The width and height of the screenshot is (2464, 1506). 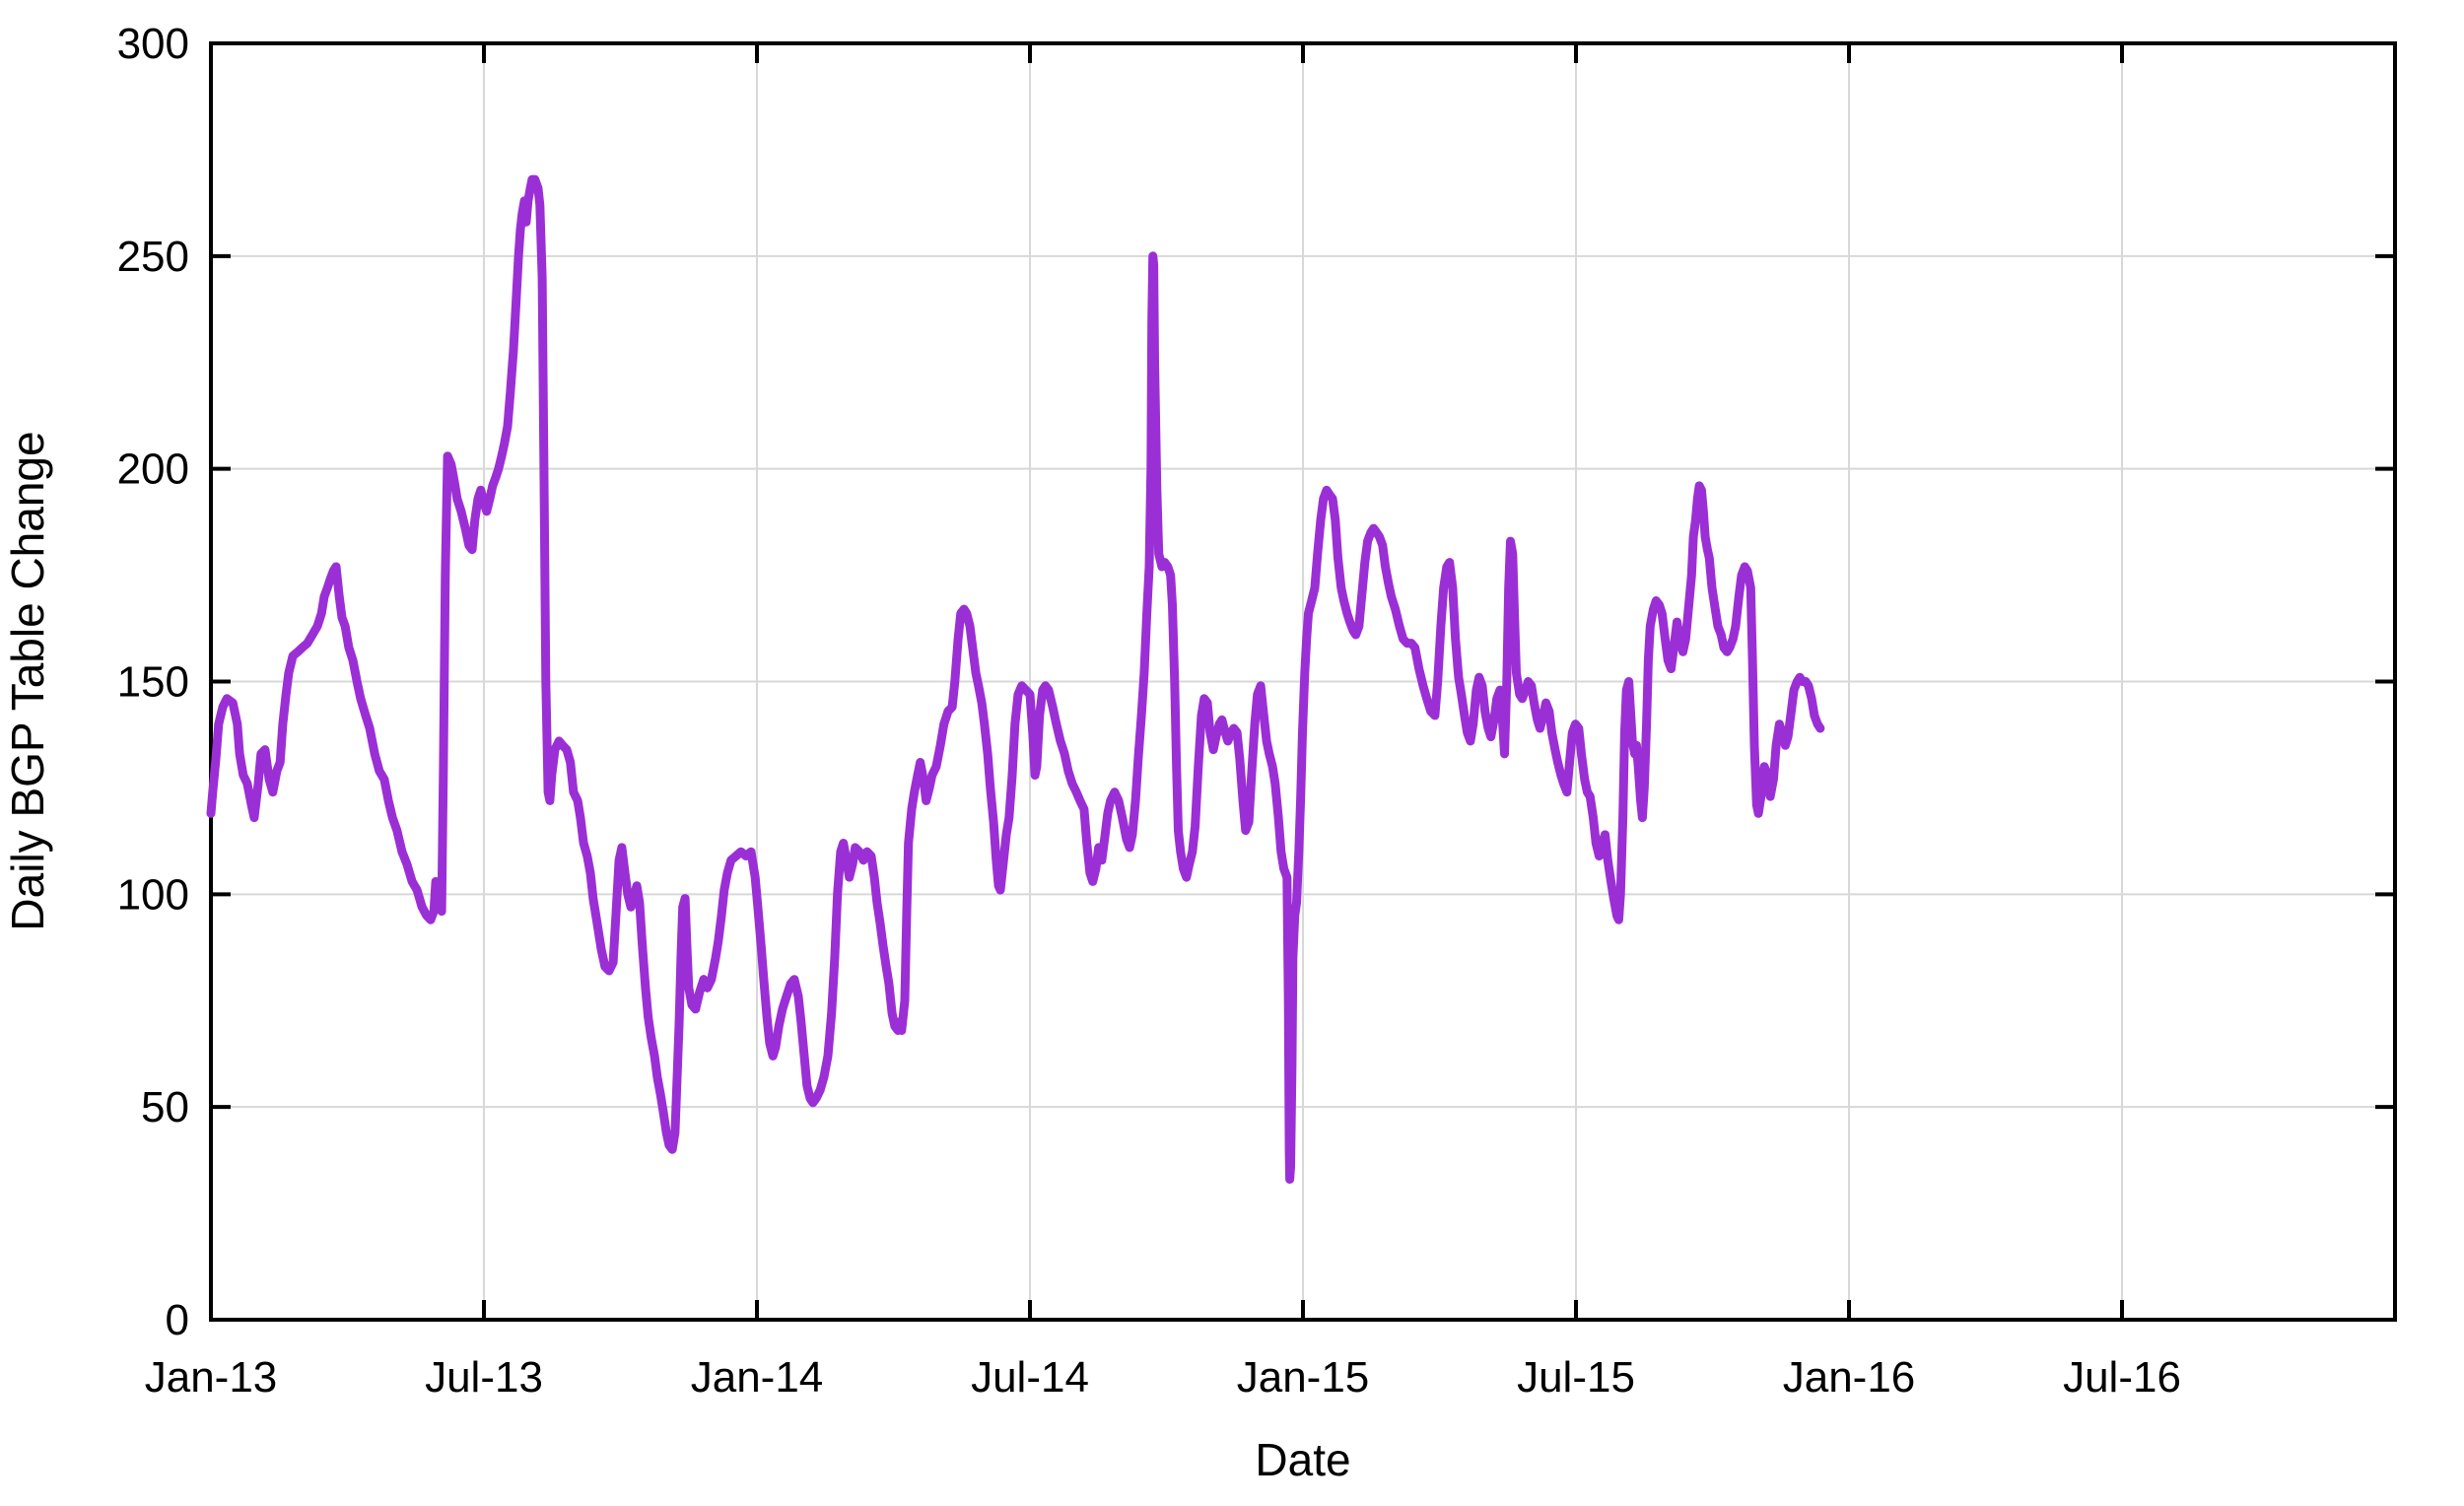 What do you see at coordinates (484, 1377) in the screenshot?
I see `x-tick-label: Jul-13` at bounding box center [484, 1377].